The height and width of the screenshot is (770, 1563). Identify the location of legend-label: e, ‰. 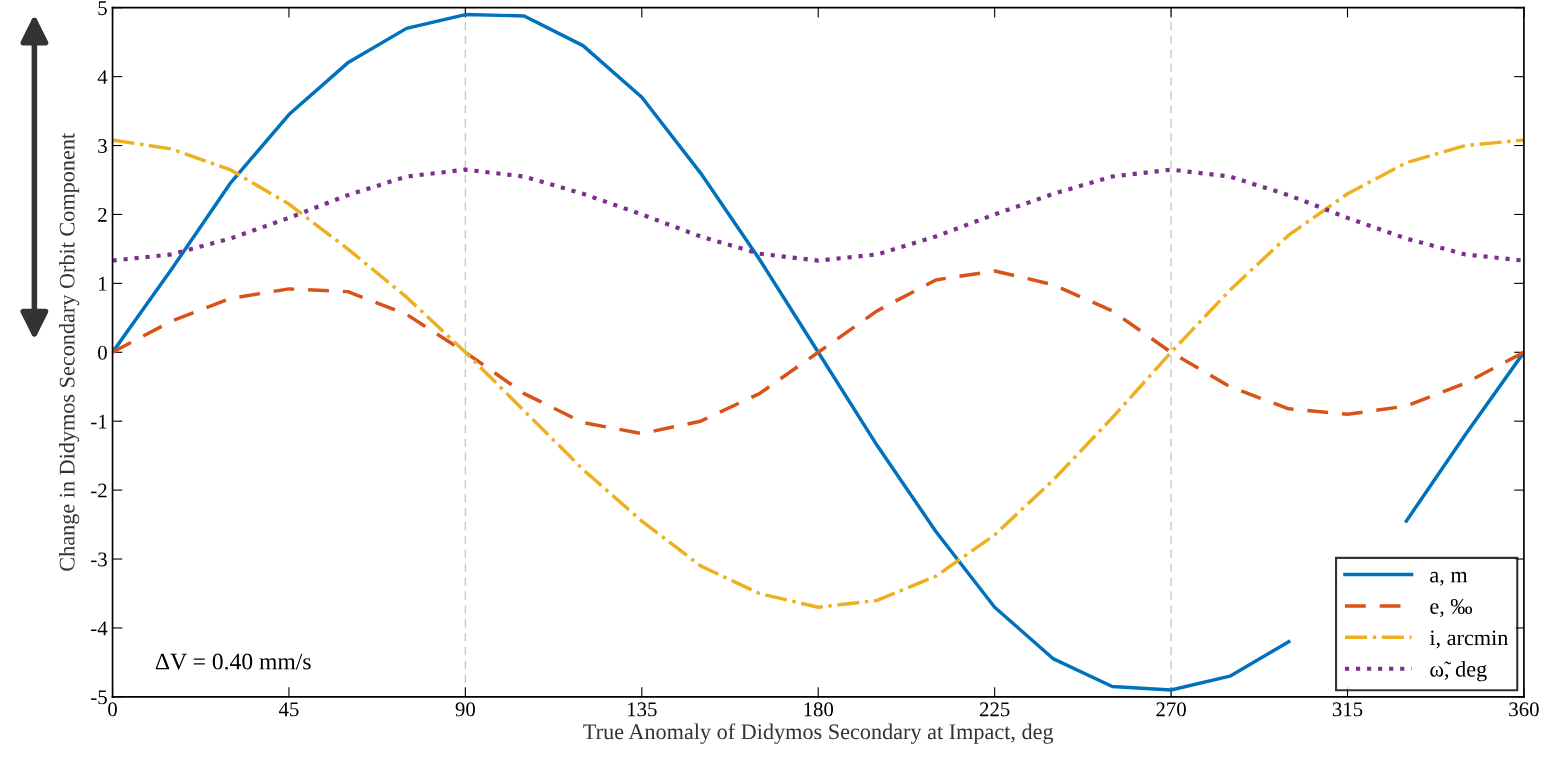
(1451, 608).